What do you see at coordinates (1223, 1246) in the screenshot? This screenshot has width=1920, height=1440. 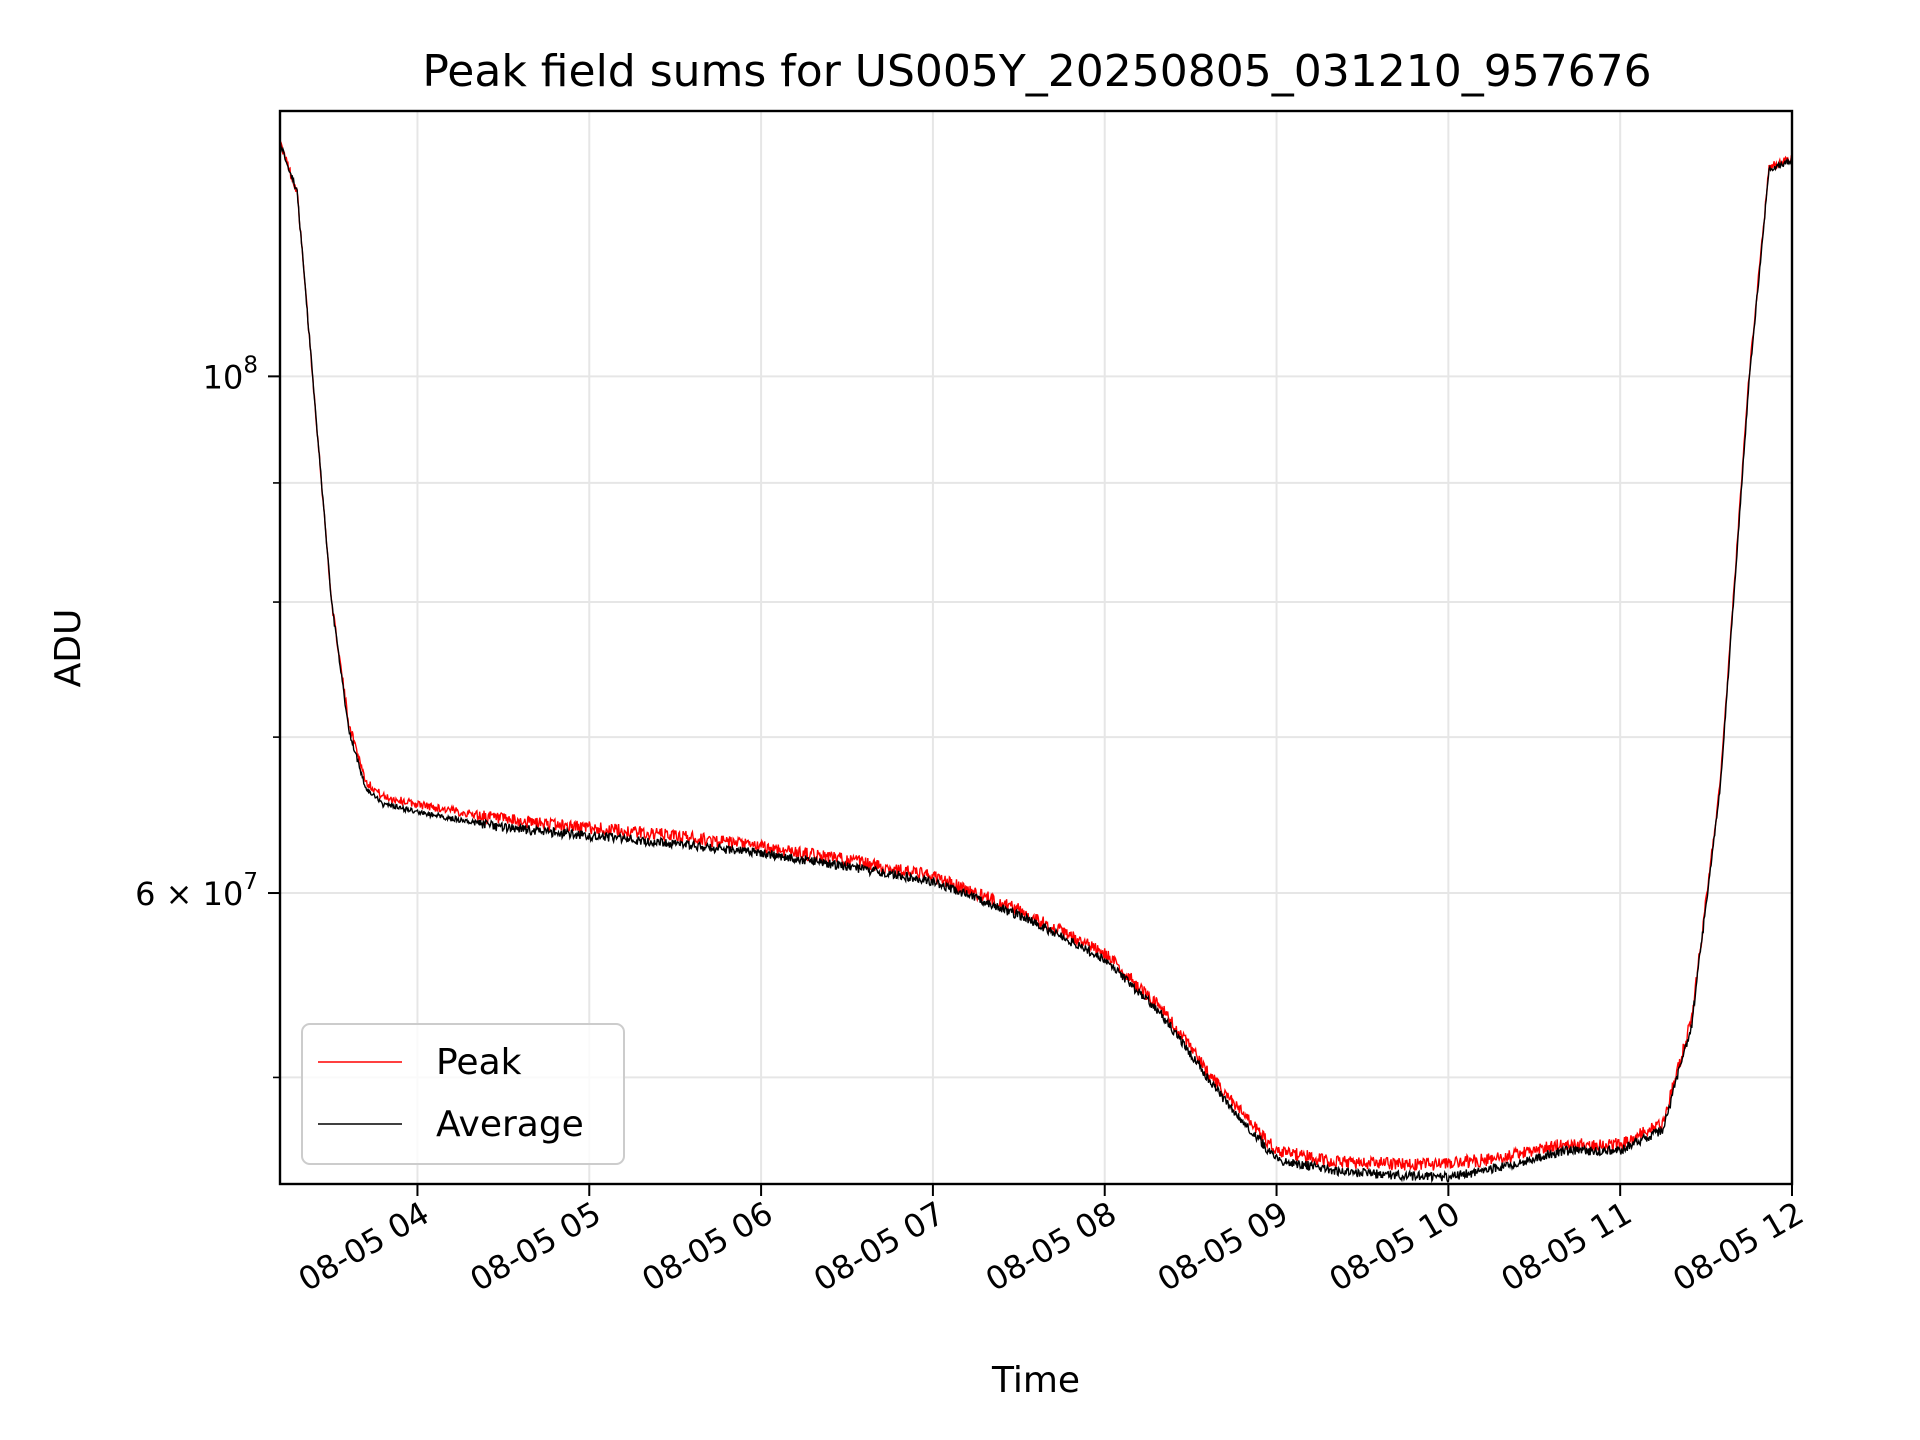 I see `x-tick-label: 08-05 09` at bounding box center [1223, 1246].